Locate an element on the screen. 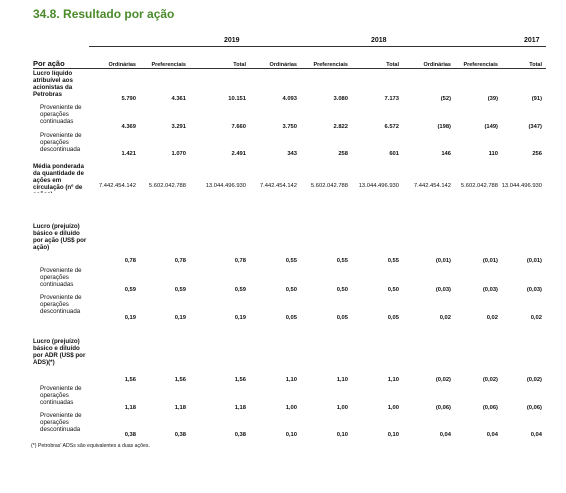 The width and height of the screenshot is (566, 493). year-header-2019: 2019 is located at coordinates (232, 40).